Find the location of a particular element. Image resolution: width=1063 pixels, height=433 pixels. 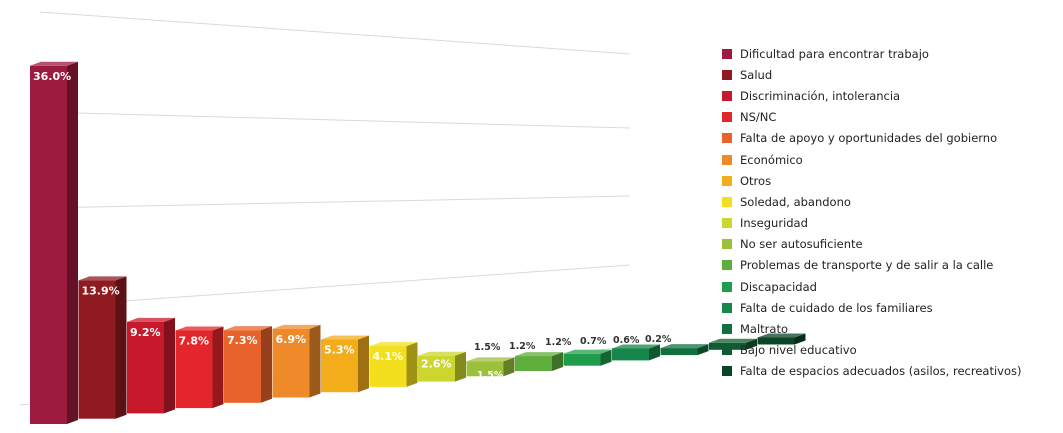

legend-item: Otros is located at coordinates (892, 180).